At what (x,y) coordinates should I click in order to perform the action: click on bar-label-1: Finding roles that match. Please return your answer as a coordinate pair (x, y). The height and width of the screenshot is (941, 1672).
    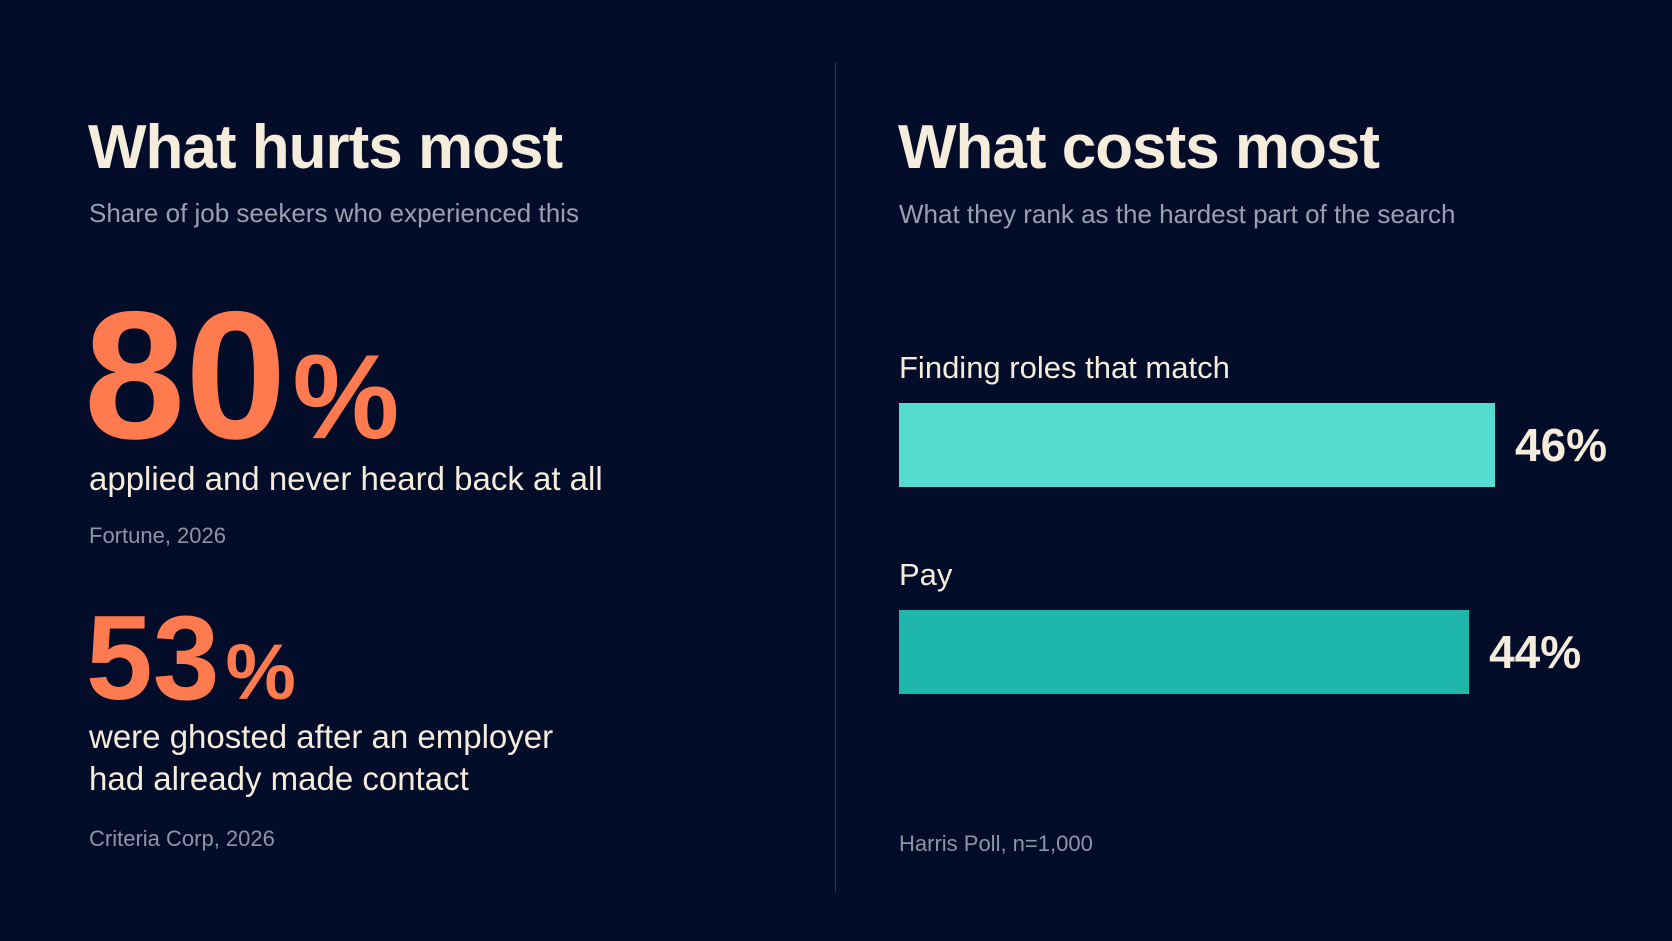
    Looking at the image, I should click on (1064, 367).